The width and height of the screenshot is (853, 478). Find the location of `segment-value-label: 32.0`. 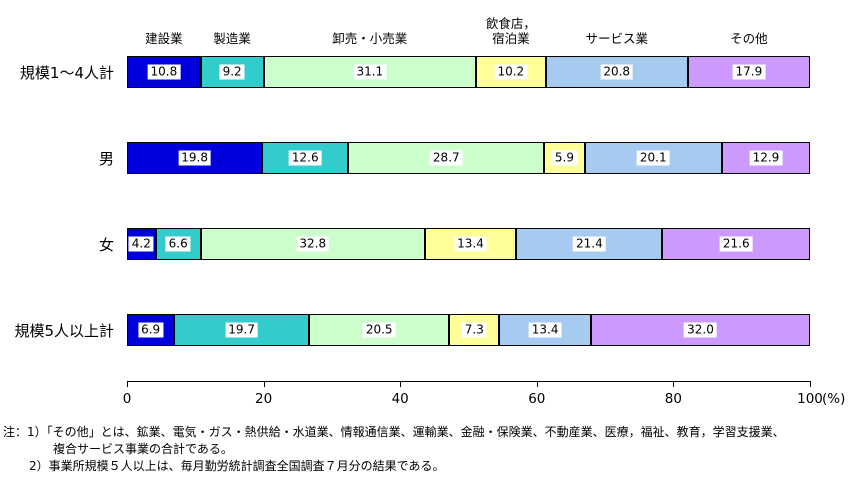

segment-value-label: 32.0 is located at coordinates (700, 330).